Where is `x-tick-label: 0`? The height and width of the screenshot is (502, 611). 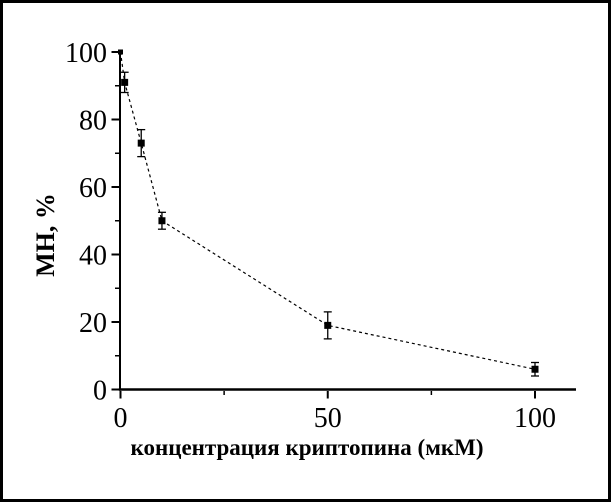 x-tick-label: 0 is located at coordinates (121, 418).